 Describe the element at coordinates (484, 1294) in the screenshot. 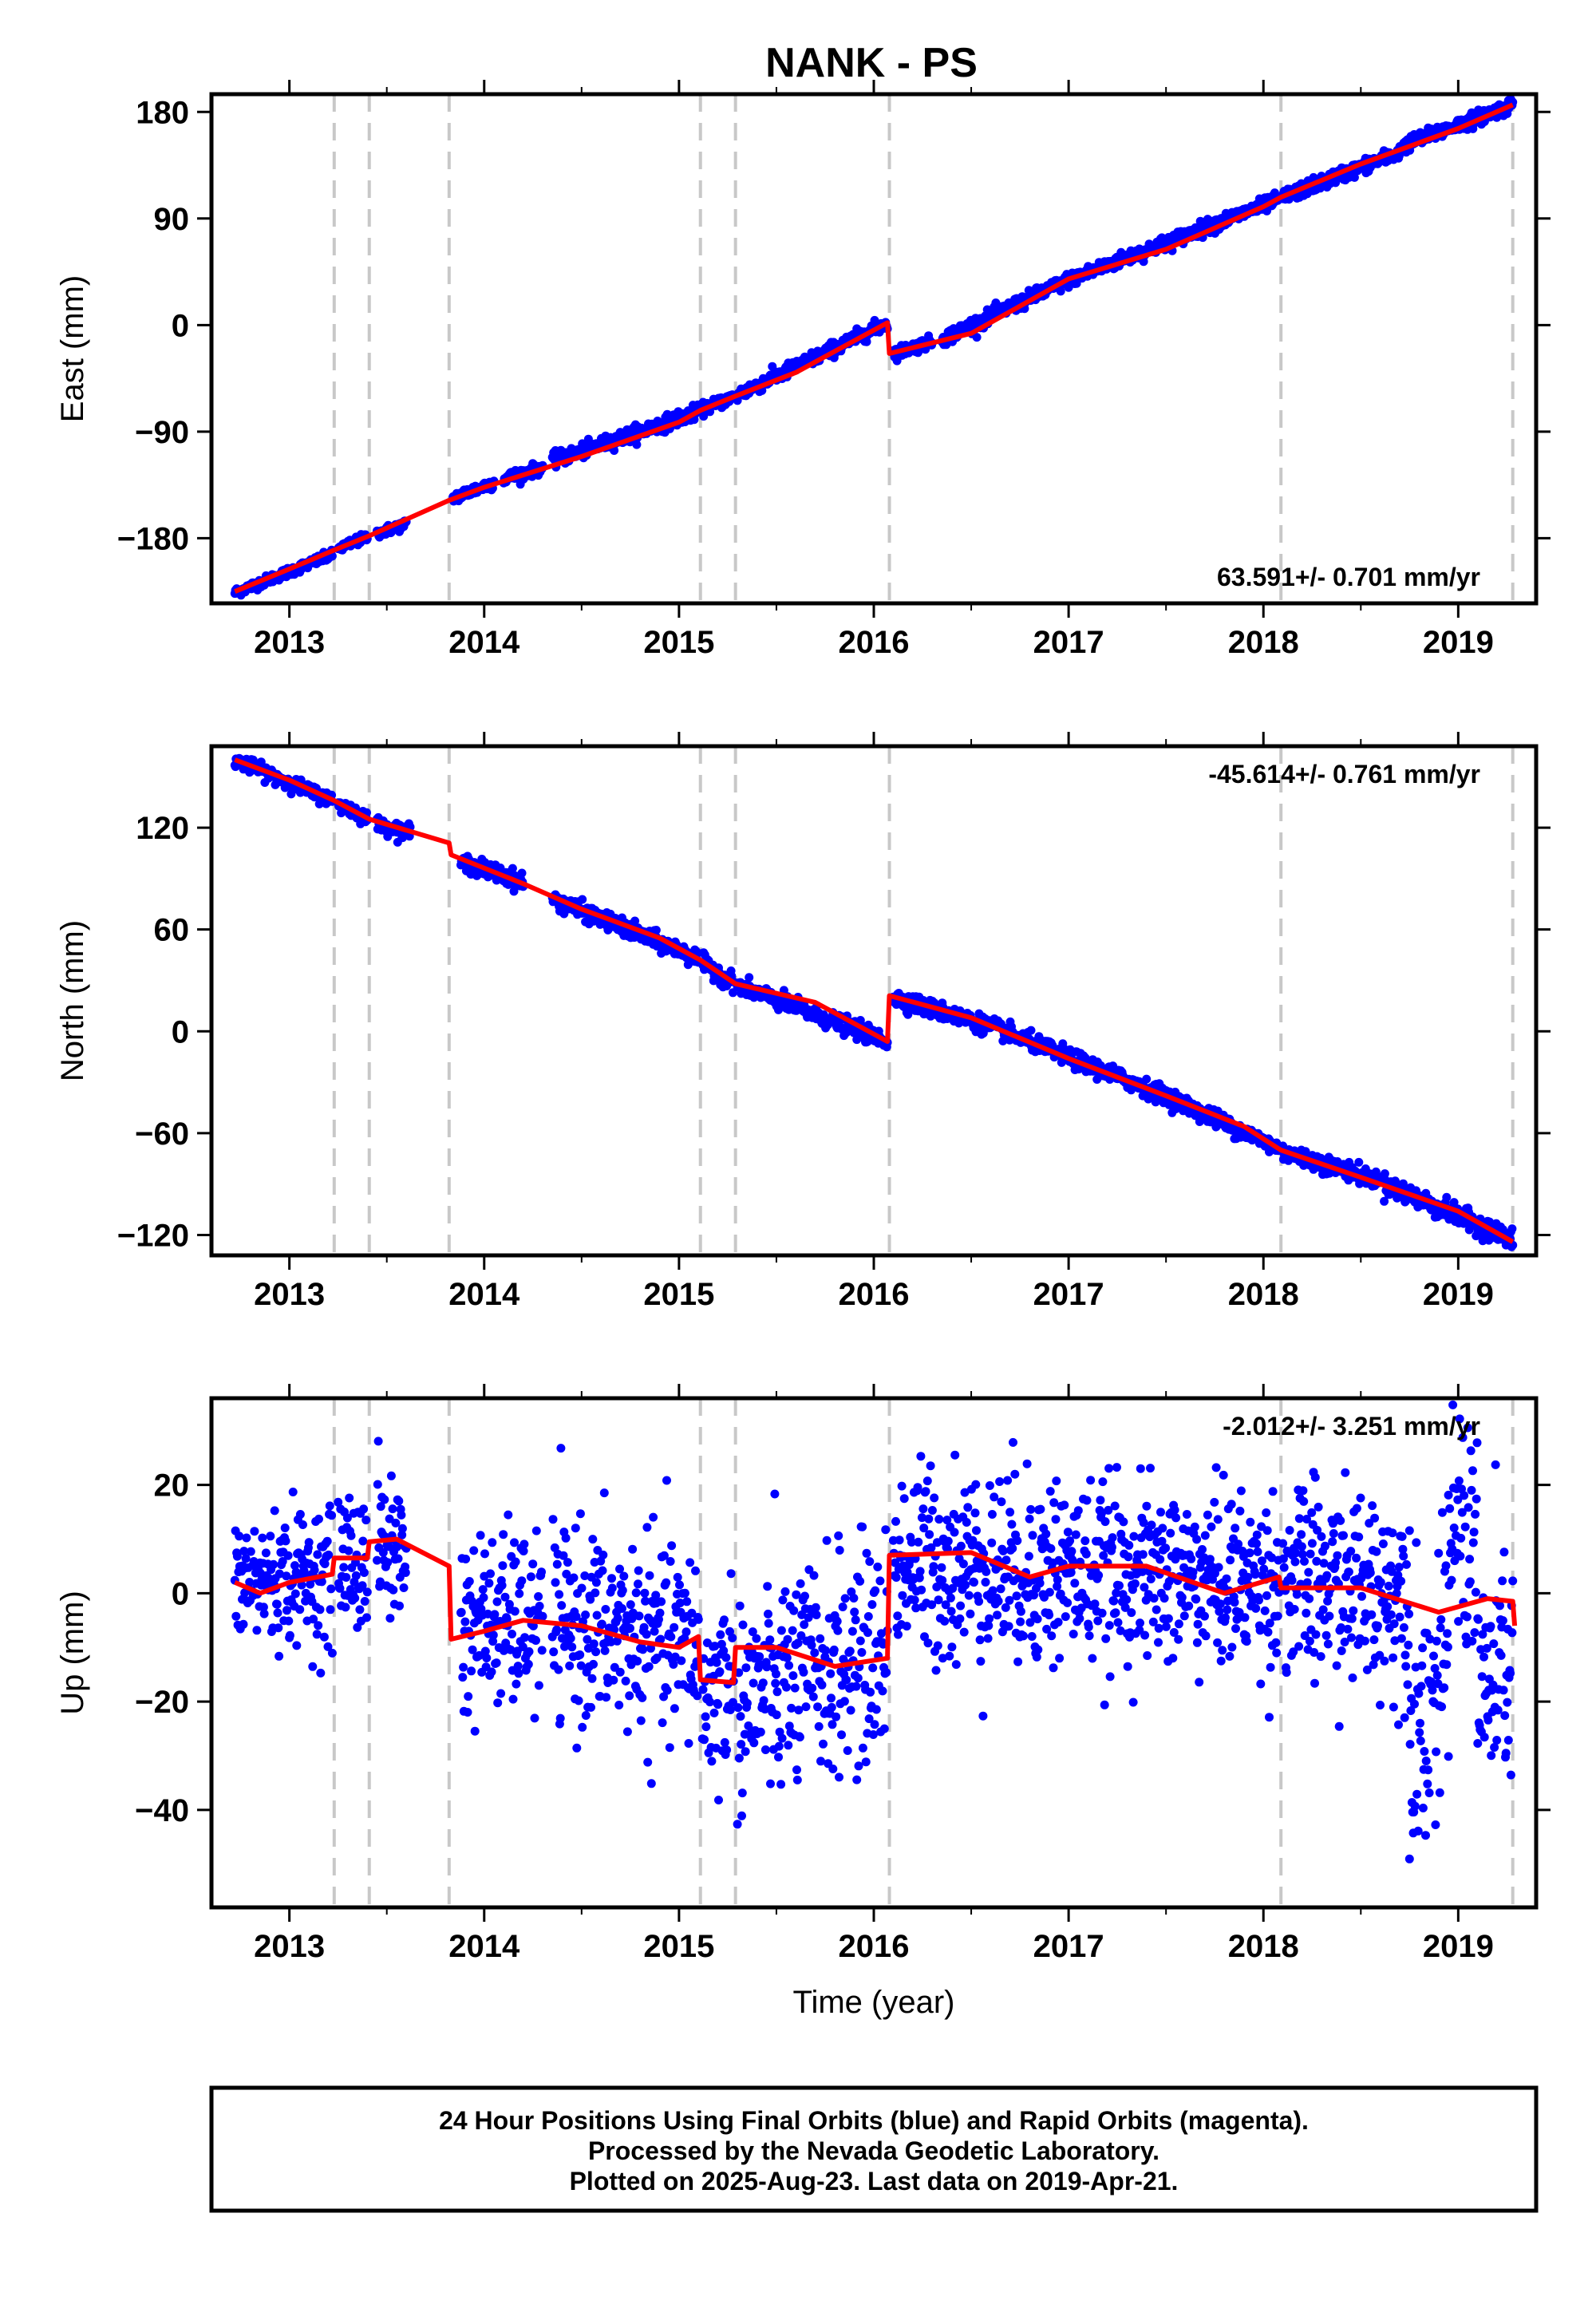

I see `x-tick-label: 2014` at that location.